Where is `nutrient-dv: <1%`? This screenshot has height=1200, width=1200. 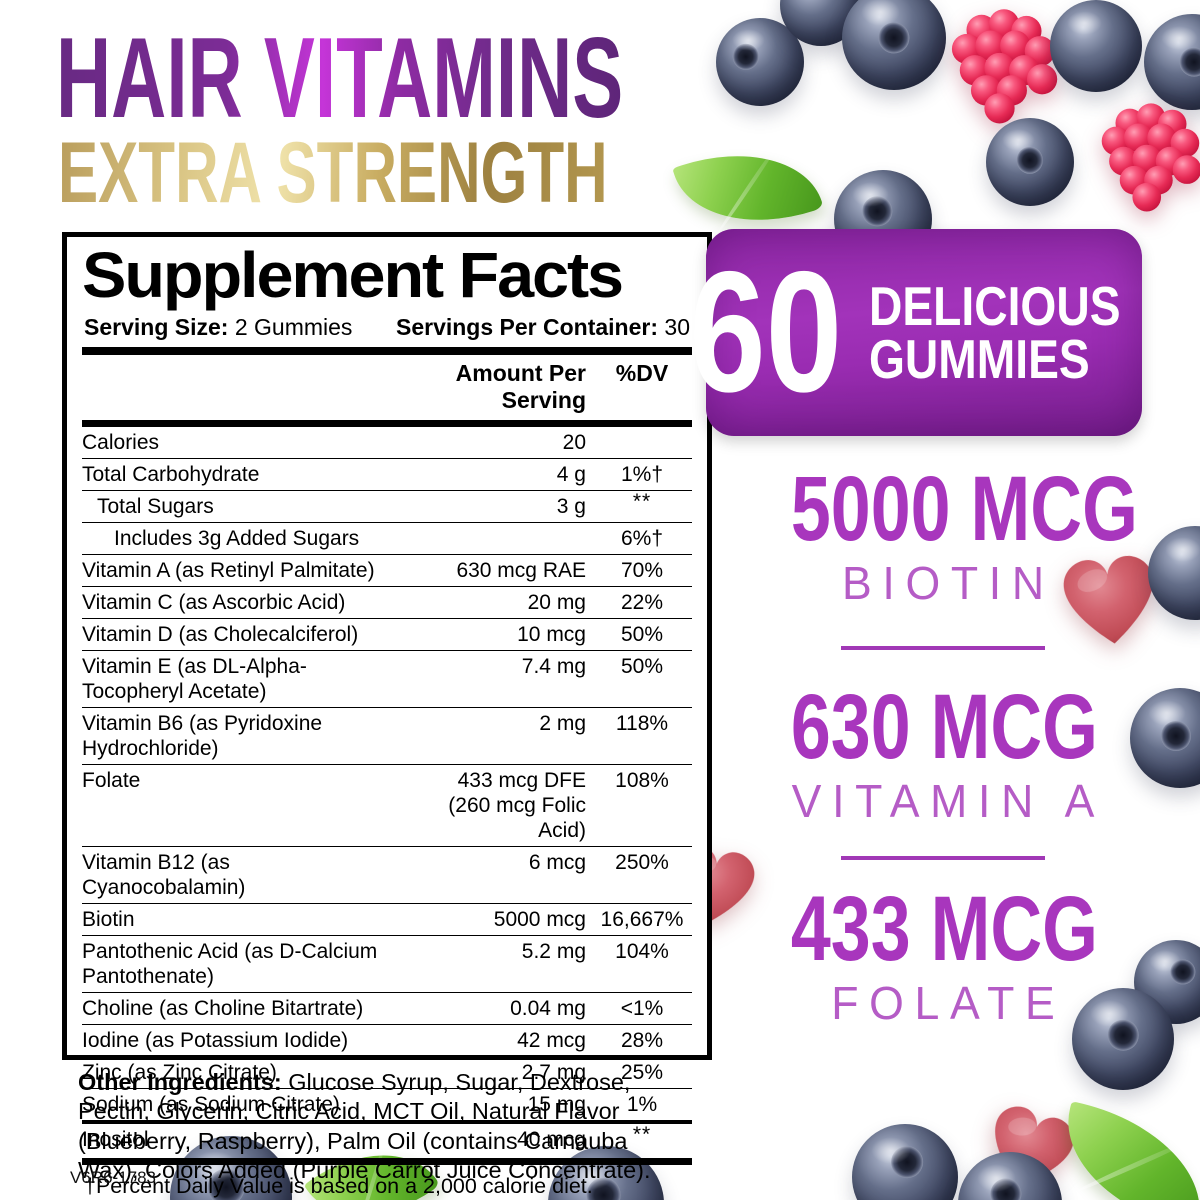 nutrient-dv: <1% is located at coordinates (642, 1009).